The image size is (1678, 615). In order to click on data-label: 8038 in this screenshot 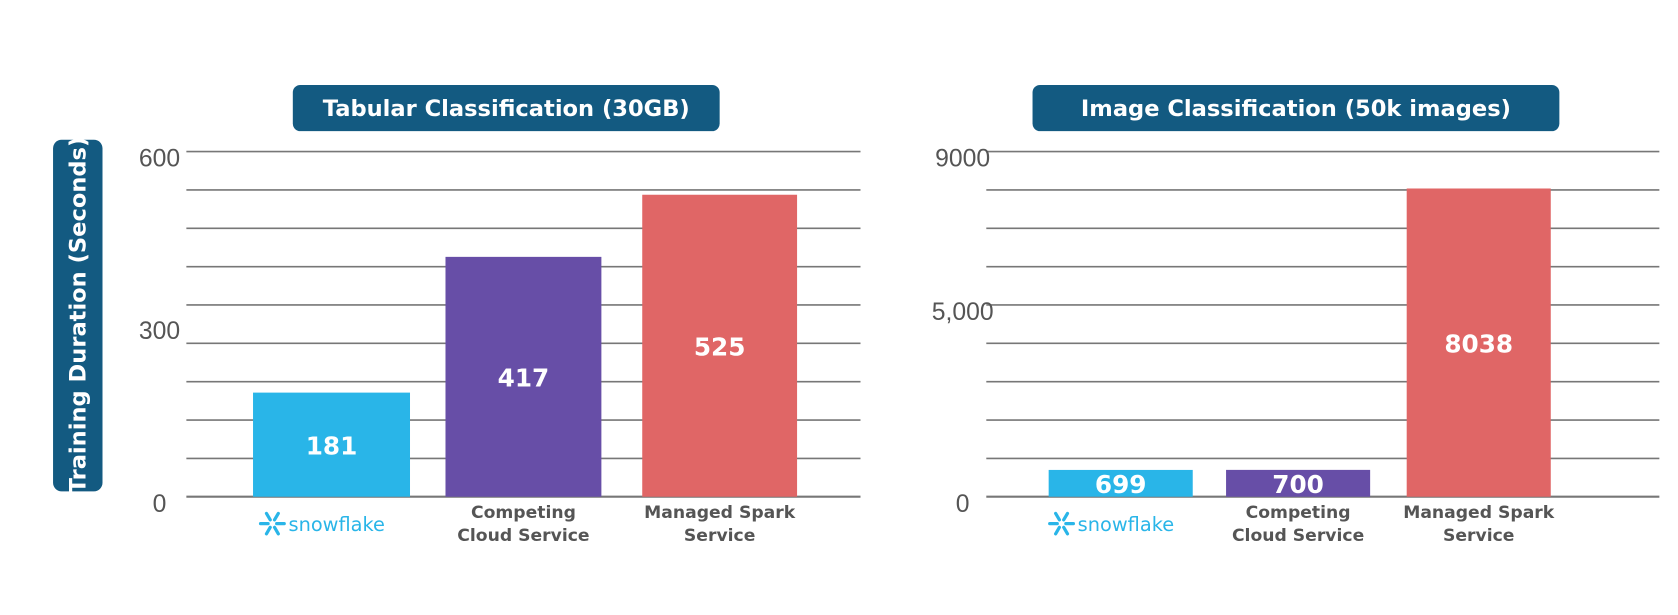, I will do `click(1478, 343)`.